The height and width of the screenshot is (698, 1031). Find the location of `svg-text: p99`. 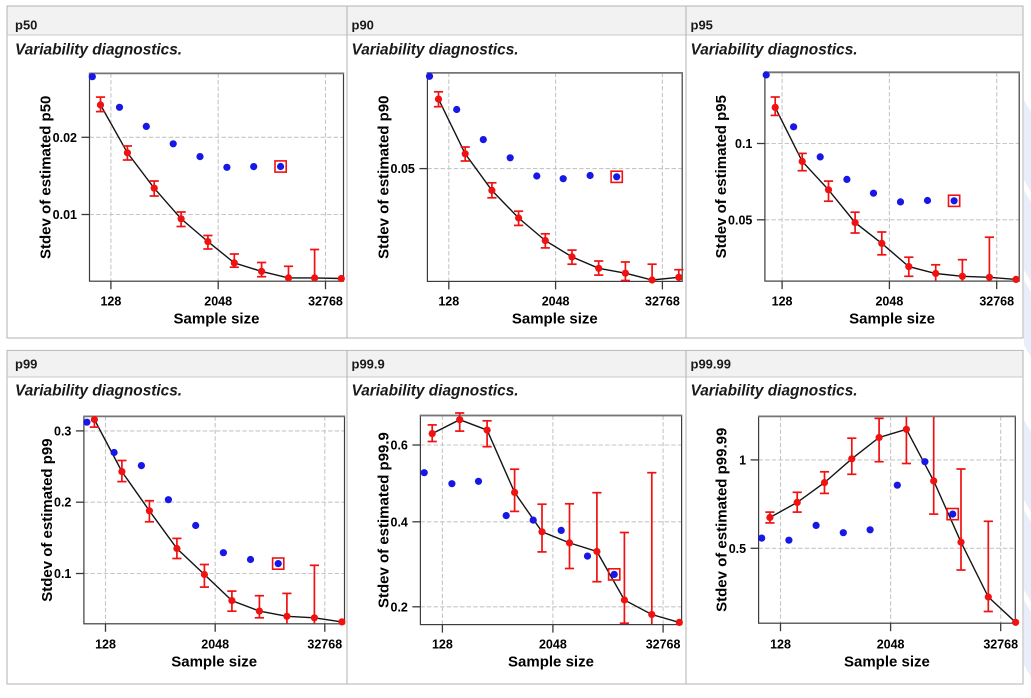

svg-text: p99 is located at coordinates (26, 364).